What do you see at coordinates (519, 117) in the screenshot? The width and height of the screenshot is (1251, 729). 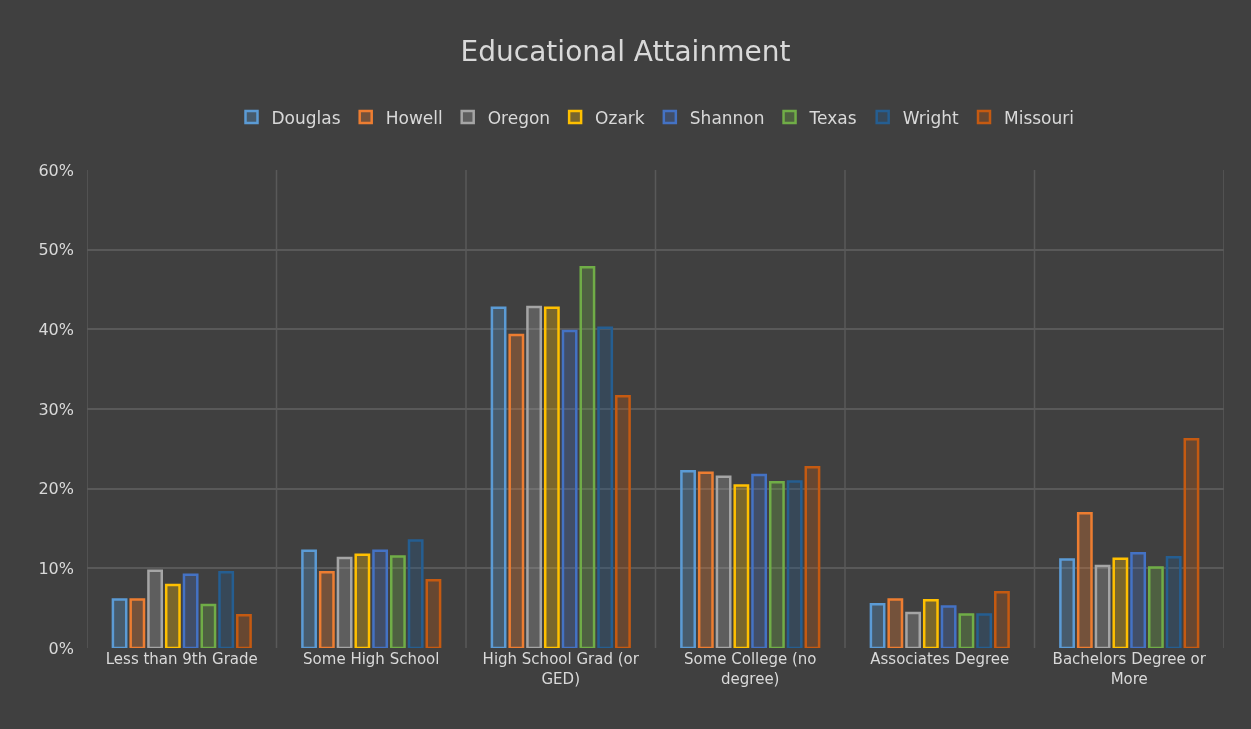 I see `legend-label: Oregon` at bounding box center [519, 117].